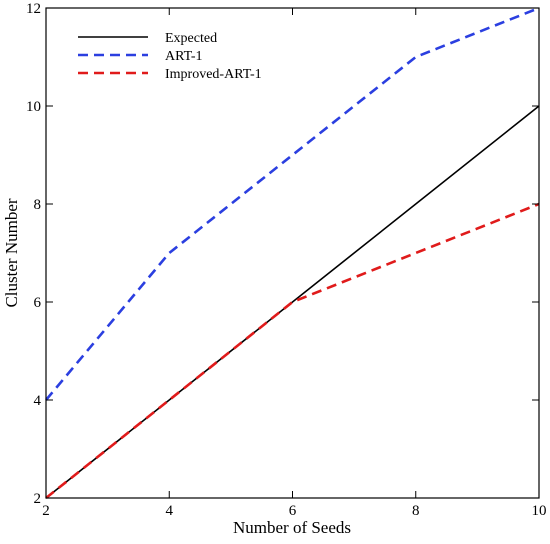 The height and width of the screenshot is (544, 550). What do you see at coordinates (170, 511) in the screenshot?
I see `x-tick-label: 4` at bounding box center [170, 511].